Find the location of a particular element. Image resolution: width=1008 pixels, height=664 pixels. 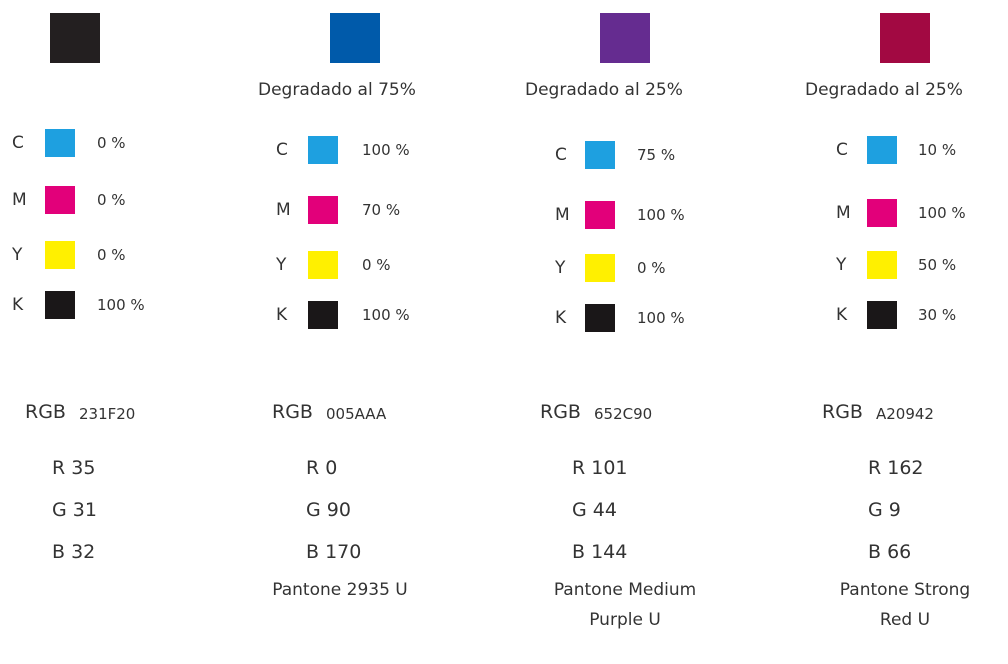

hex-value: 231F20 is located at coordinates (107, 414).